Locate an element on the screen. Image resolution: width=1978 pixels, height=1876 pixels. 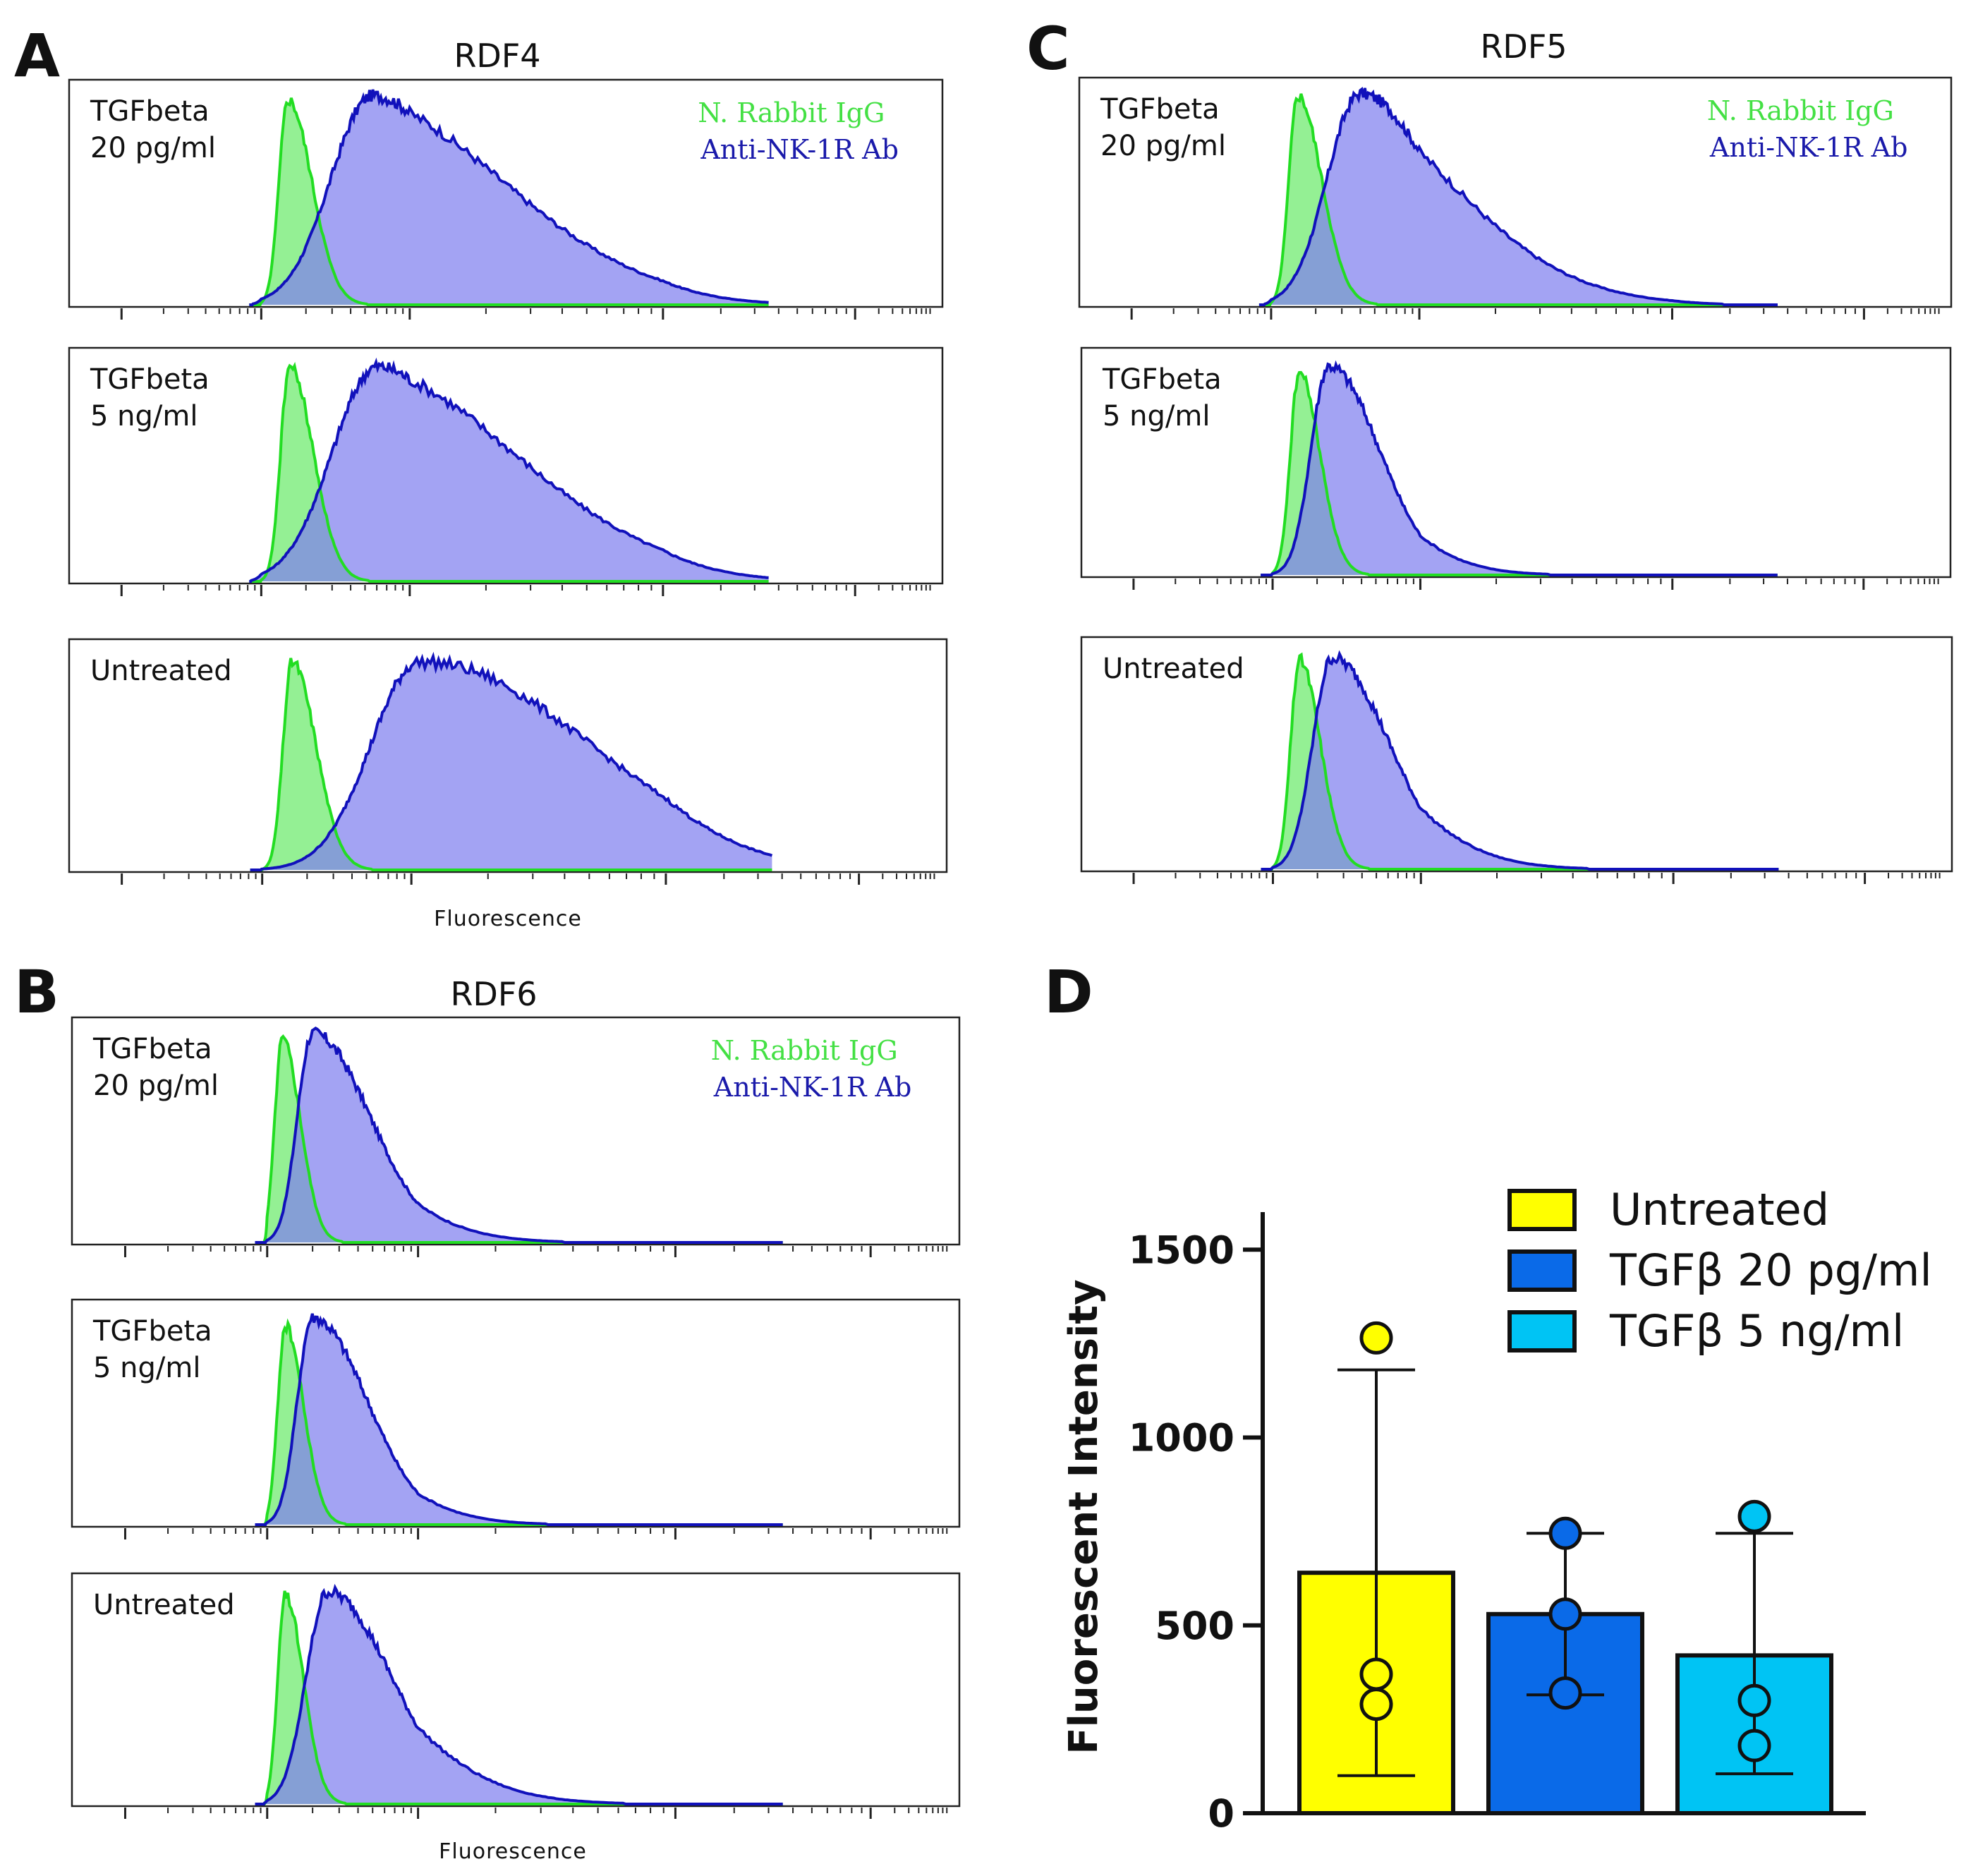
histogram-rdf6-tgf5: TGFbeta 5 ng/ml is located at coordinates (516, 1418).